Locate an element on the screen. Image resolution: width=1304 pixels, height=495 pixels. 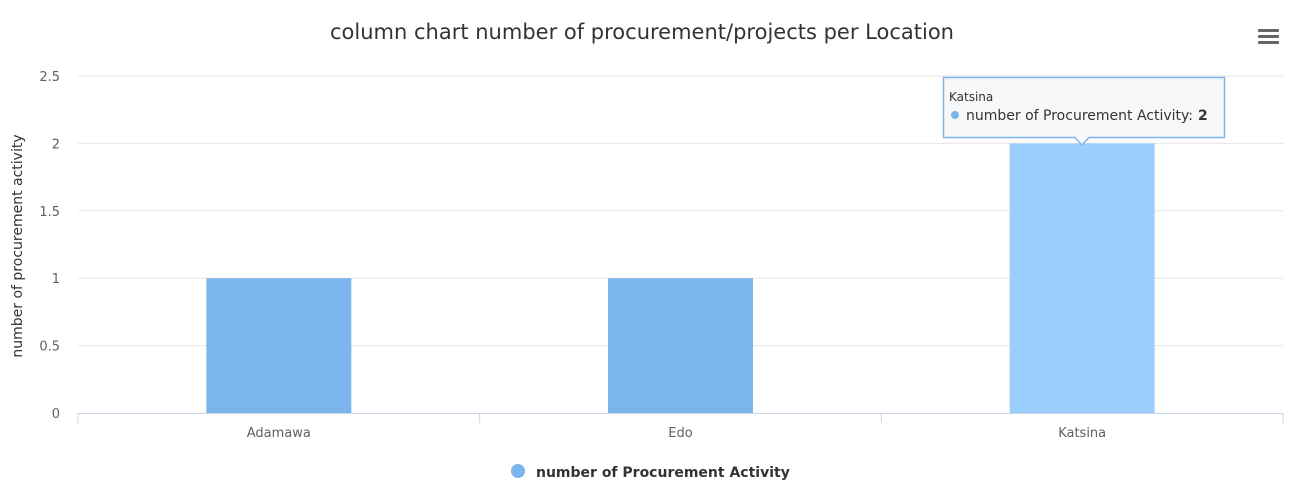
y-tick-label: 2.5 is located at coordinates (49, 77).